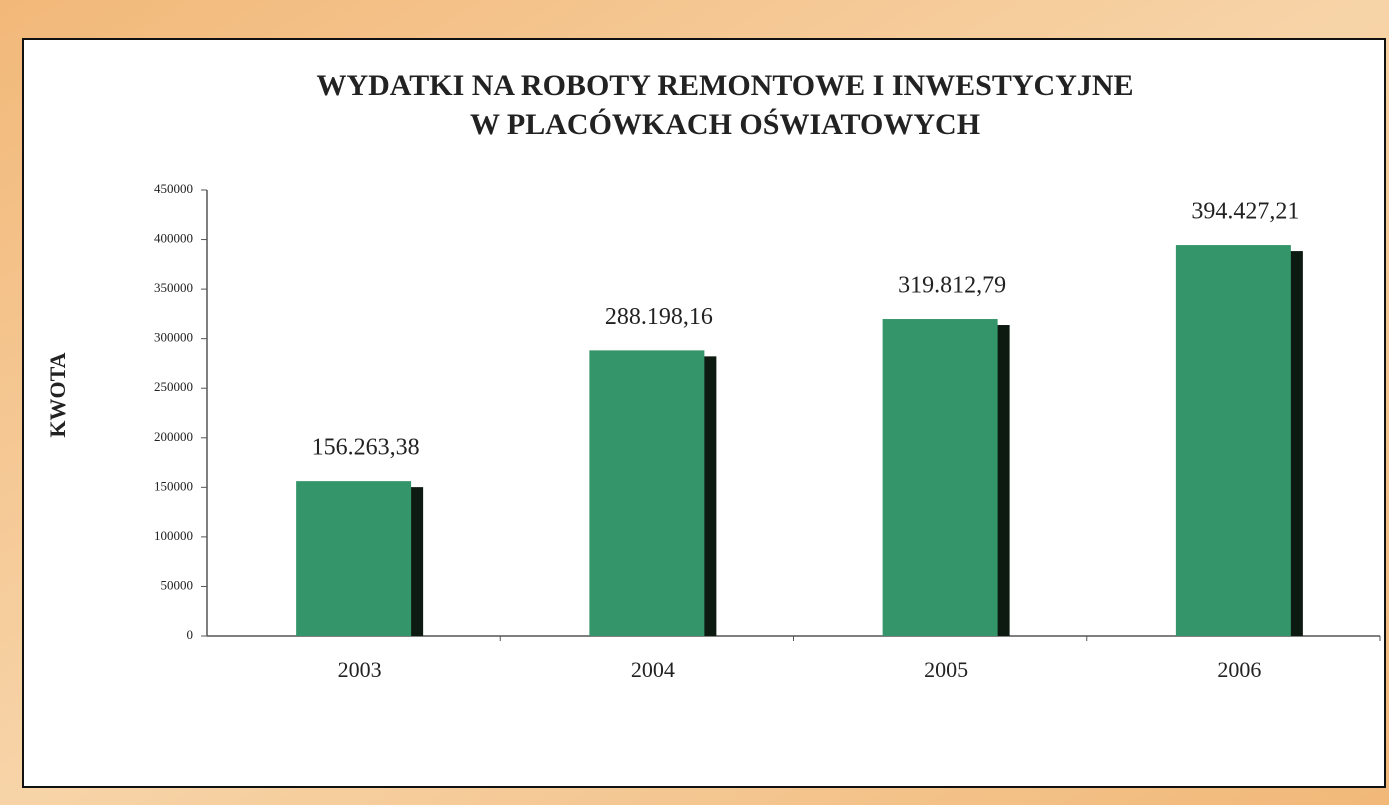 This screenshot has width=1389, height=805. I want to click on y-tick-label: 200000, so click(173, 436).